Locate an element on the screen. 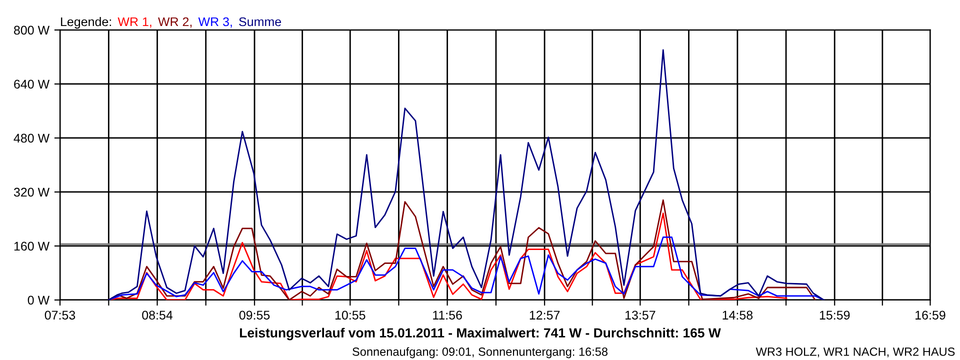 This screenshot has height=360, width=960. x-tick-label: 07:53 is located at coordinates (60, 315).